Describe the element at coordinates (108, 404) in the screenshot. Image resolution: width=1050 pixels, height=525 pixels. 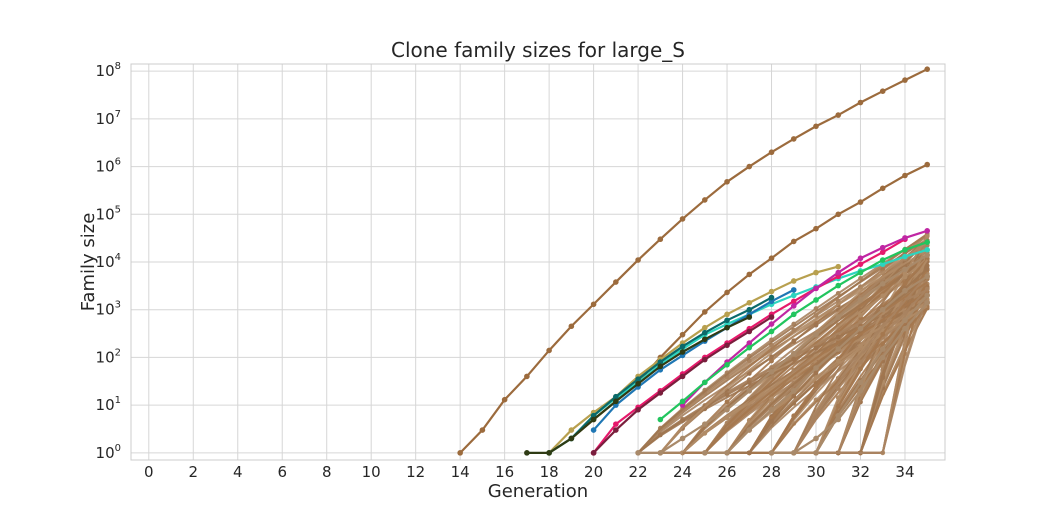
I see `y-tick-label: 10¹` at that location.